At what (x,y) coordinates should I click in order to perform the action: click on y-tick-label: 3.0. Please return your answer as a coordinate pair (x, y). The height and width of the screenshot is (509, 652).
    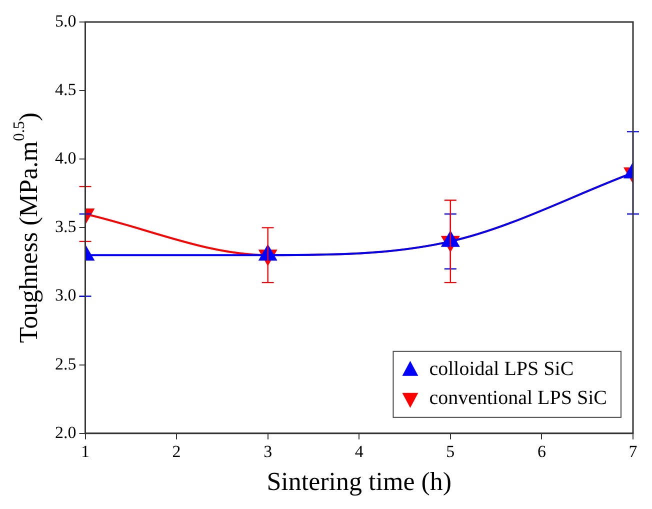
    Looking at the image, I should click on (65, 295).